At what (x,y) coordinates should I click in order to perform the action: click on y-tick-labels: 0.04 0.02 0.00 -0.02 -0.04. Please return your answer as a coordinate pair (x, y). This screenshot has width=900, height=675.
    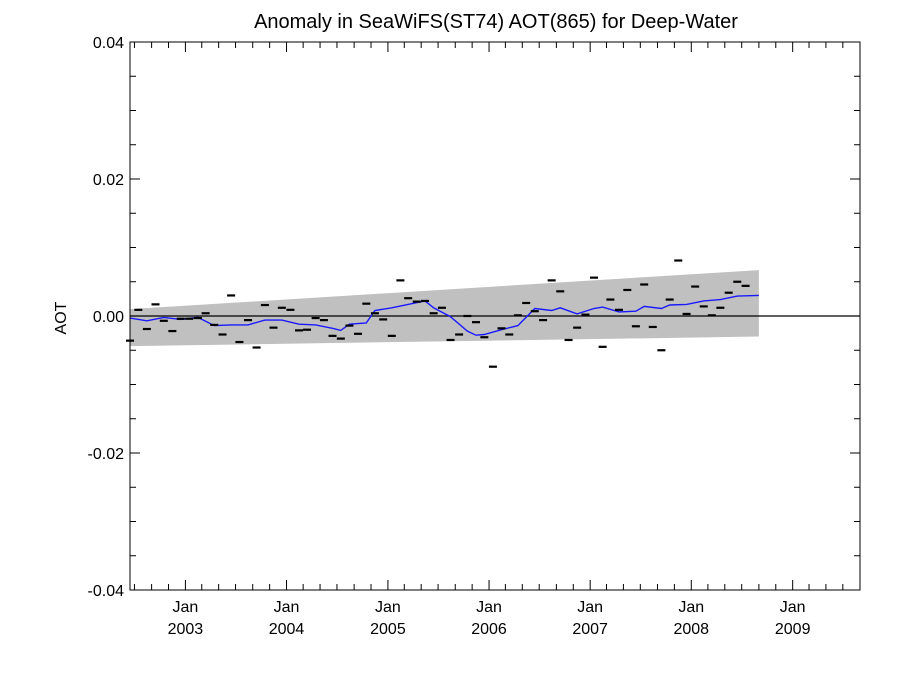
    Looking at the image, I should click on (106, 317).